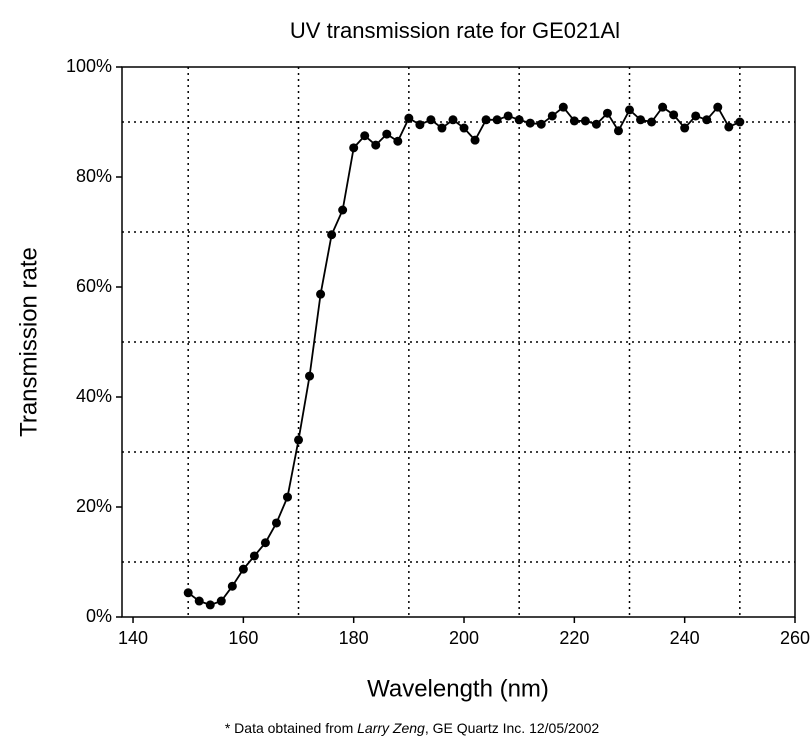  I want to click on x-tick-label: 200, so click(464, 638).